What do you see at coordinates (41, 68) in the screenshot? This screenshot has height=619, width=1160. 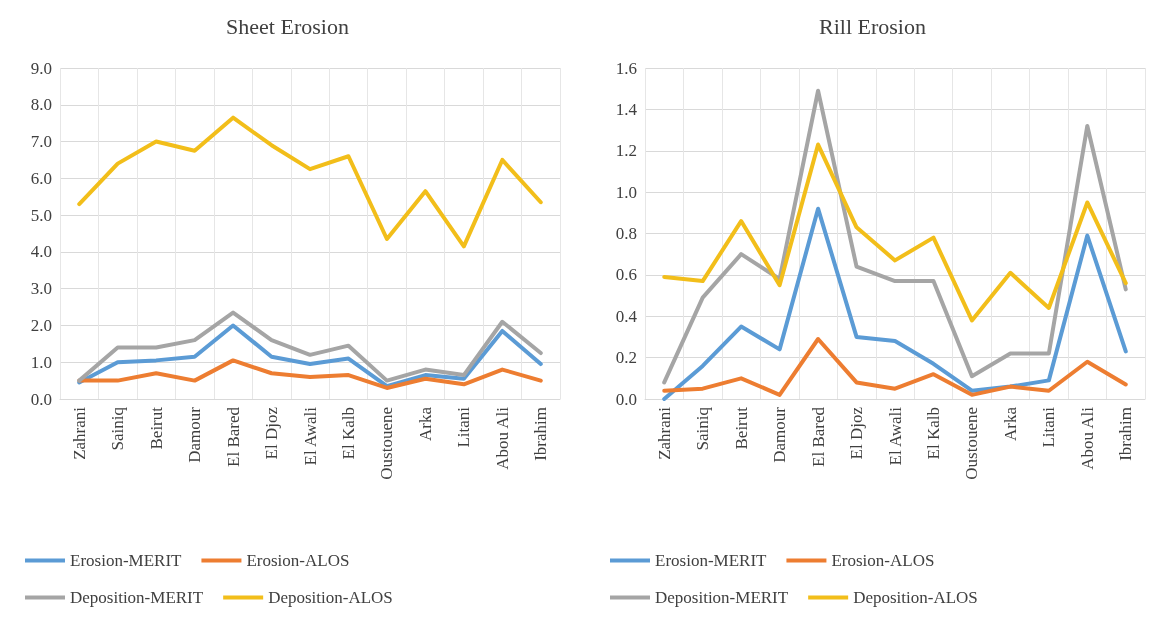 I see `y-tick-label: 9.0` at bounding box center [41, 68].